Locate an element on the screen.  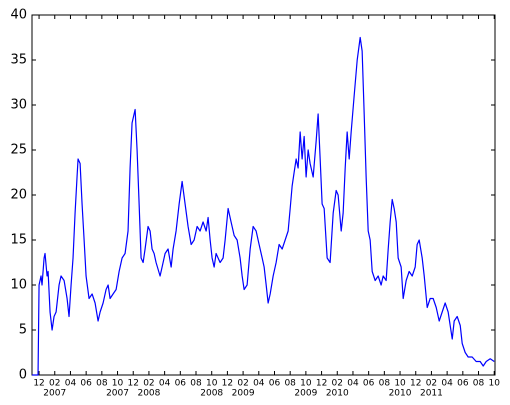
y-tick-label: 35 is located at coordinates (18, 60).